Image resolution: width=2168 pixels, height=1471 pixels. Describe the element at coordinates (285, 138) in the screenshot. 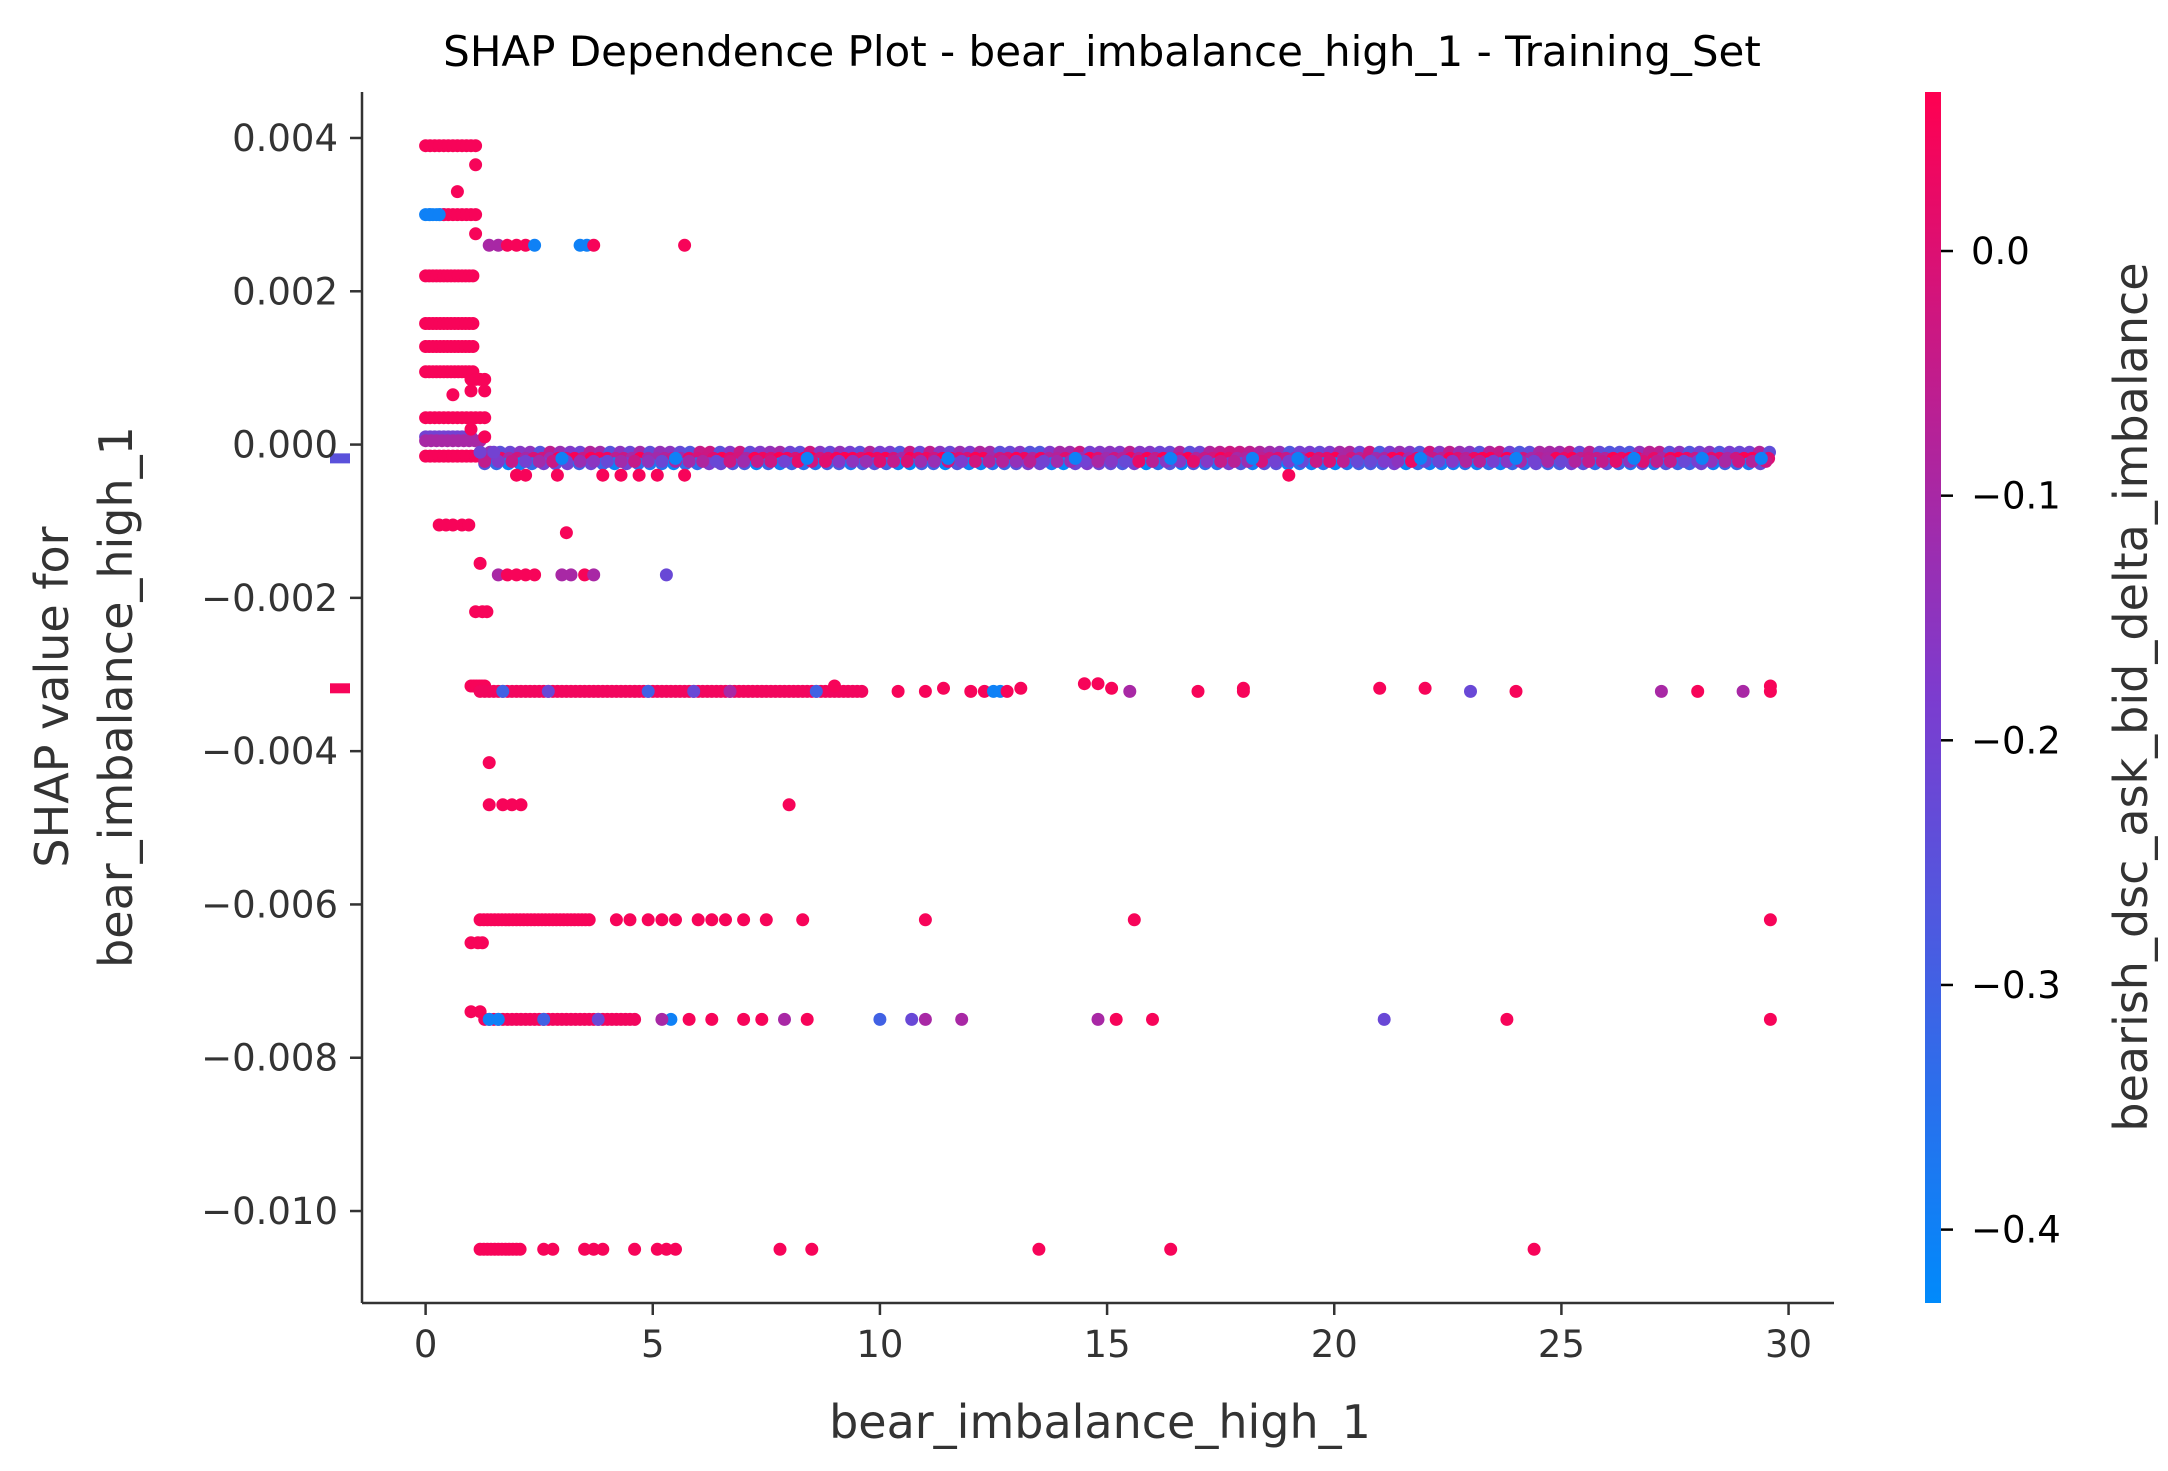

I see `y-tick-label: 0.004` at that location.